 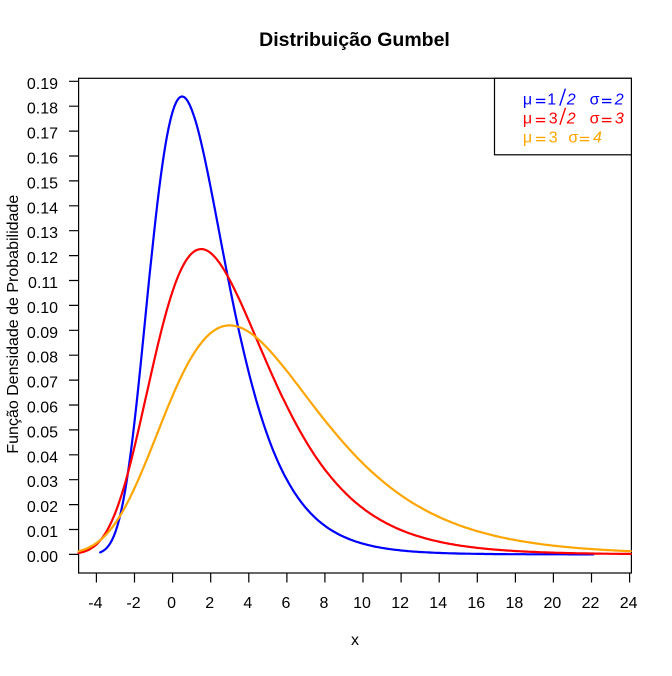 What do you see at coordinates (438, 603) in the screenshot?
I see `svg-text: 14` at bounding box center [438, 603].